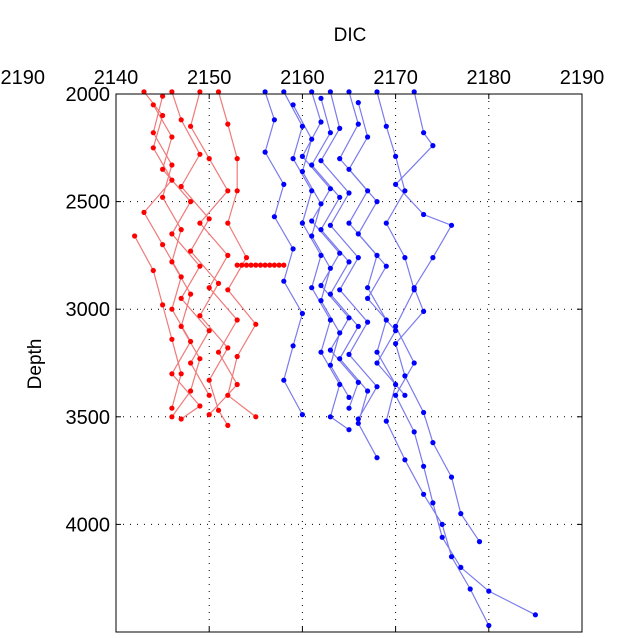 Image resolution: width=638 pixels, height=638 pixels. Describe the element at coordinates (88, 95) in the screenshot. I see `y-tick-label: 2000` at that location.